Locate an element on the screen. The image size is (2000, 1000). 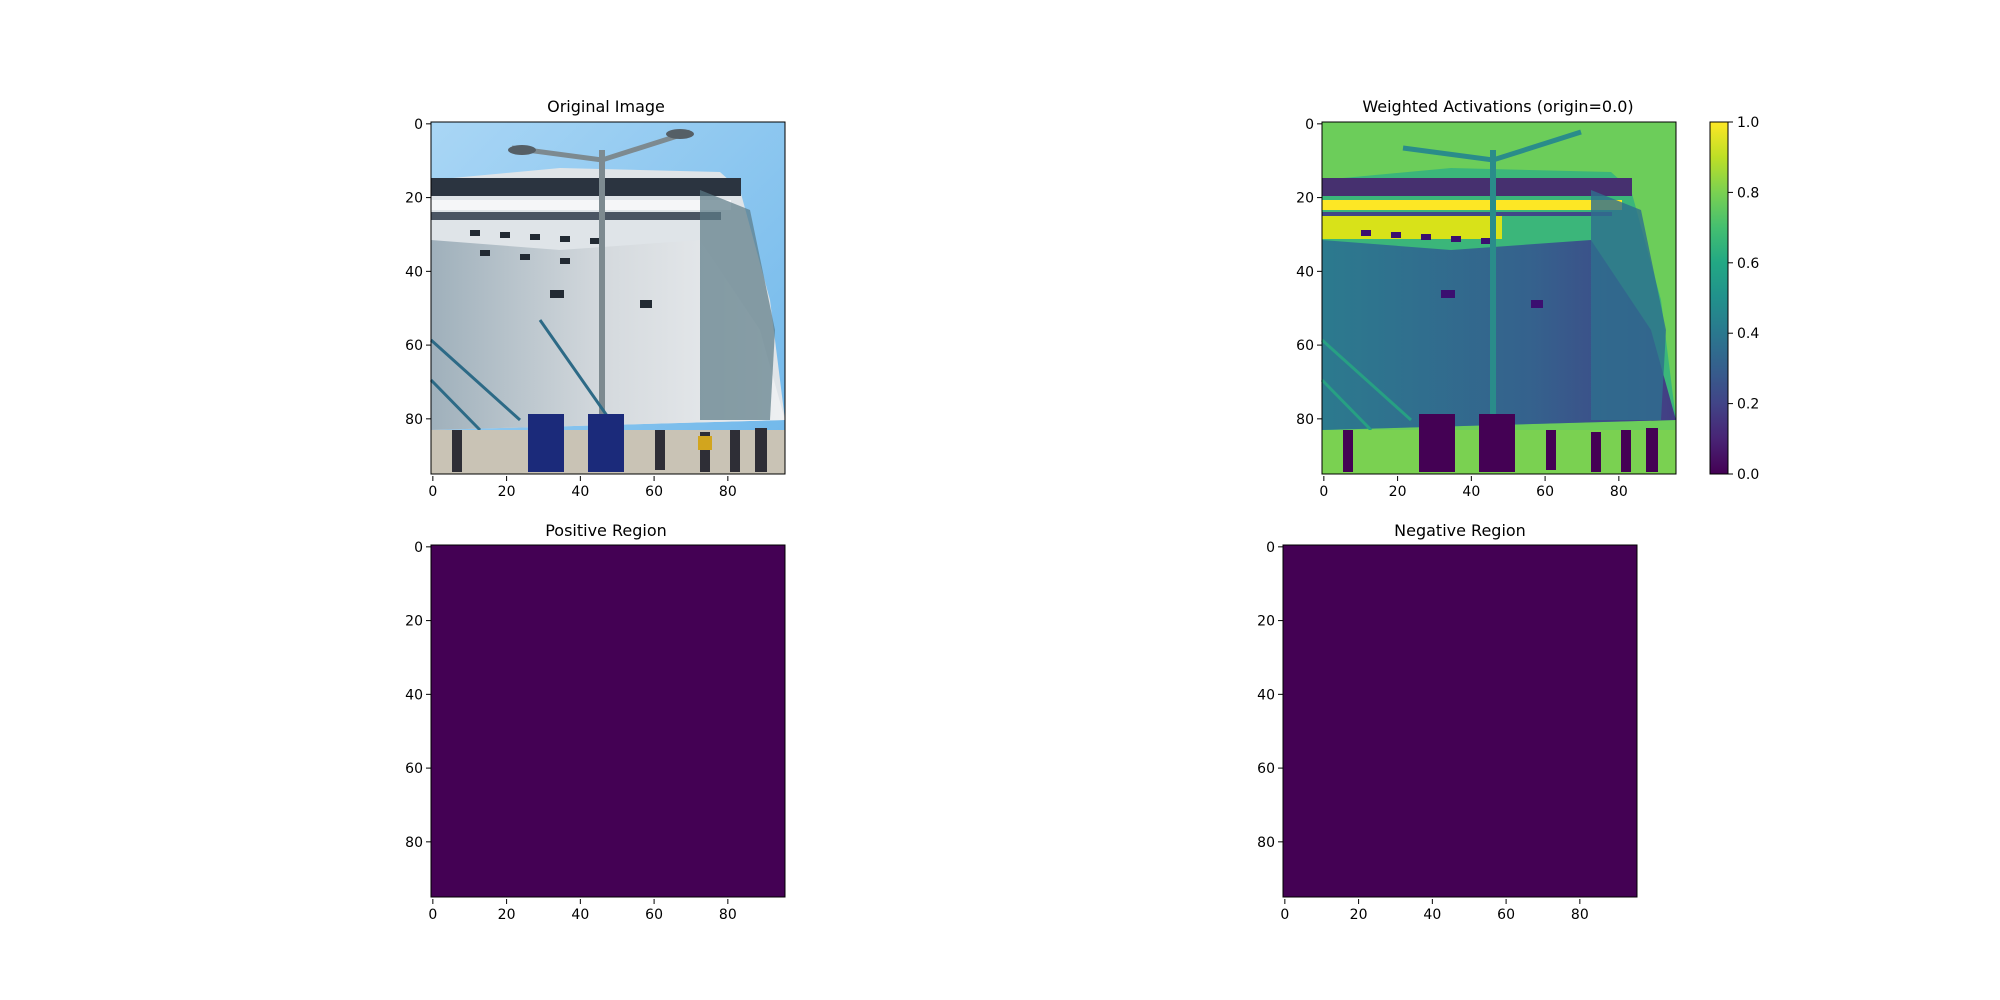
y-axis-original: 0 20 40 60 80 is located at coordinates (418, 272).